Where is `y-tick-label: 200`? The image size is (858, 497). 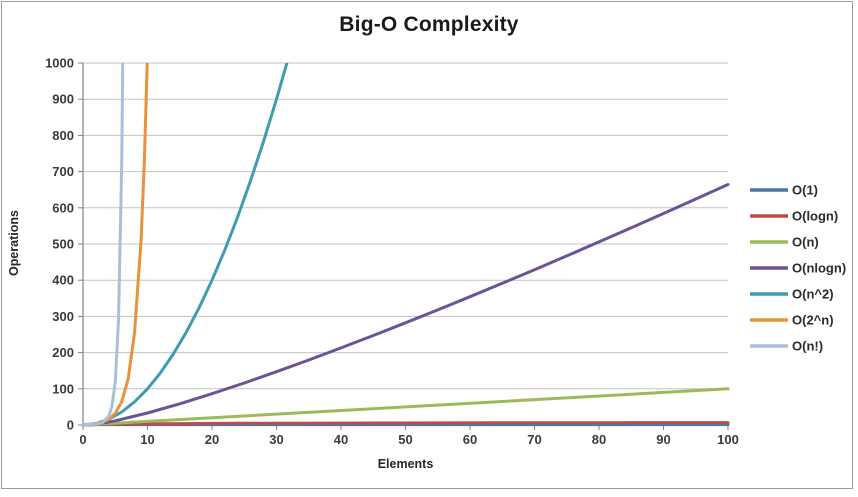 y-tick-label: 200 is located at coordinates (63, 352).